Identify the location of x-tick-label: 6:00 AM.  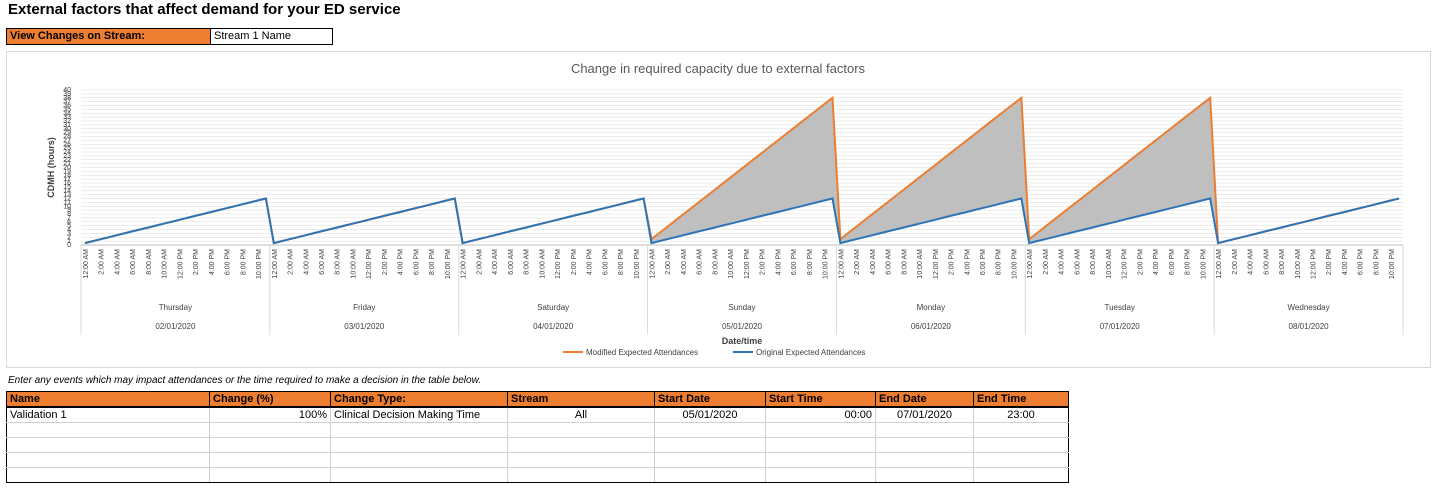
(133, 262).